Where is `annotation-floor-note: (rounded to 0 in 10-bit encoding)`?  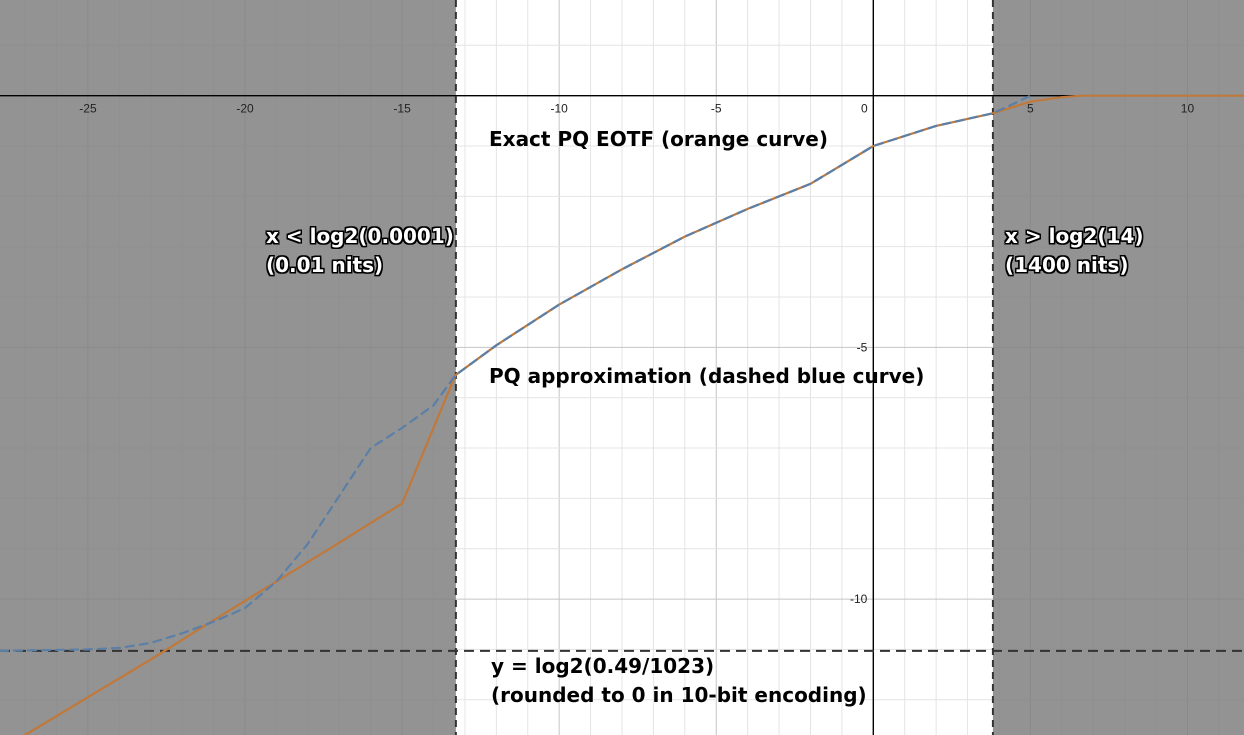 annotation-floor-note: (rounded to 0 in 10-bit encoding) is located at coordinates (679, 695).